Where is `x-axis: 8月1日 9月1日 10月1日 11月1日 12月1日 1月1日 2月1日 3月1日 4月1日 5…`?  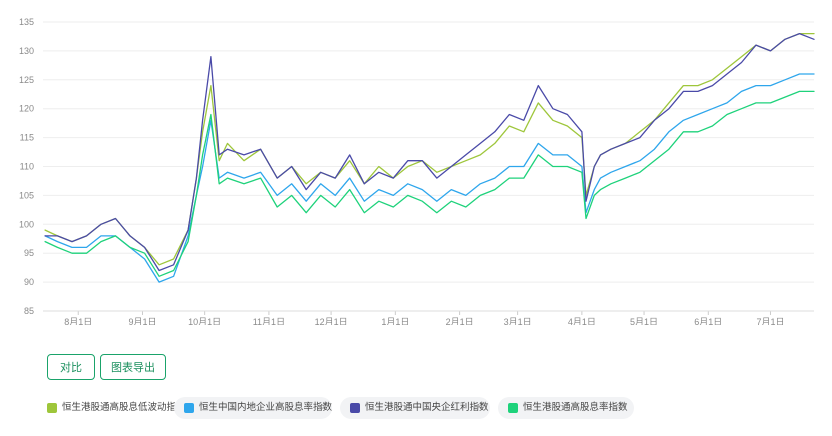
x-axis: 8月1日 9月1日 10月1日 11月1日 12月1日 1月1日 2月1日 3月1日 4月1日 5… is located at coordinates (428, 317).